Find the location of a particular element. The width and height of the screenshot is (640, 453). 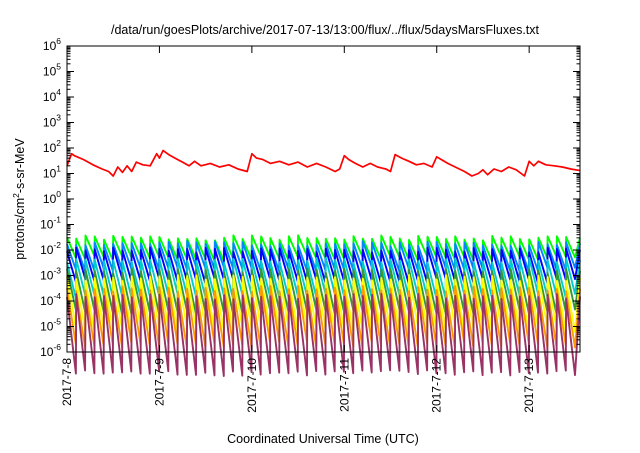

y-axis-label-pre: protons/cm is located at coordinates (20, 229).